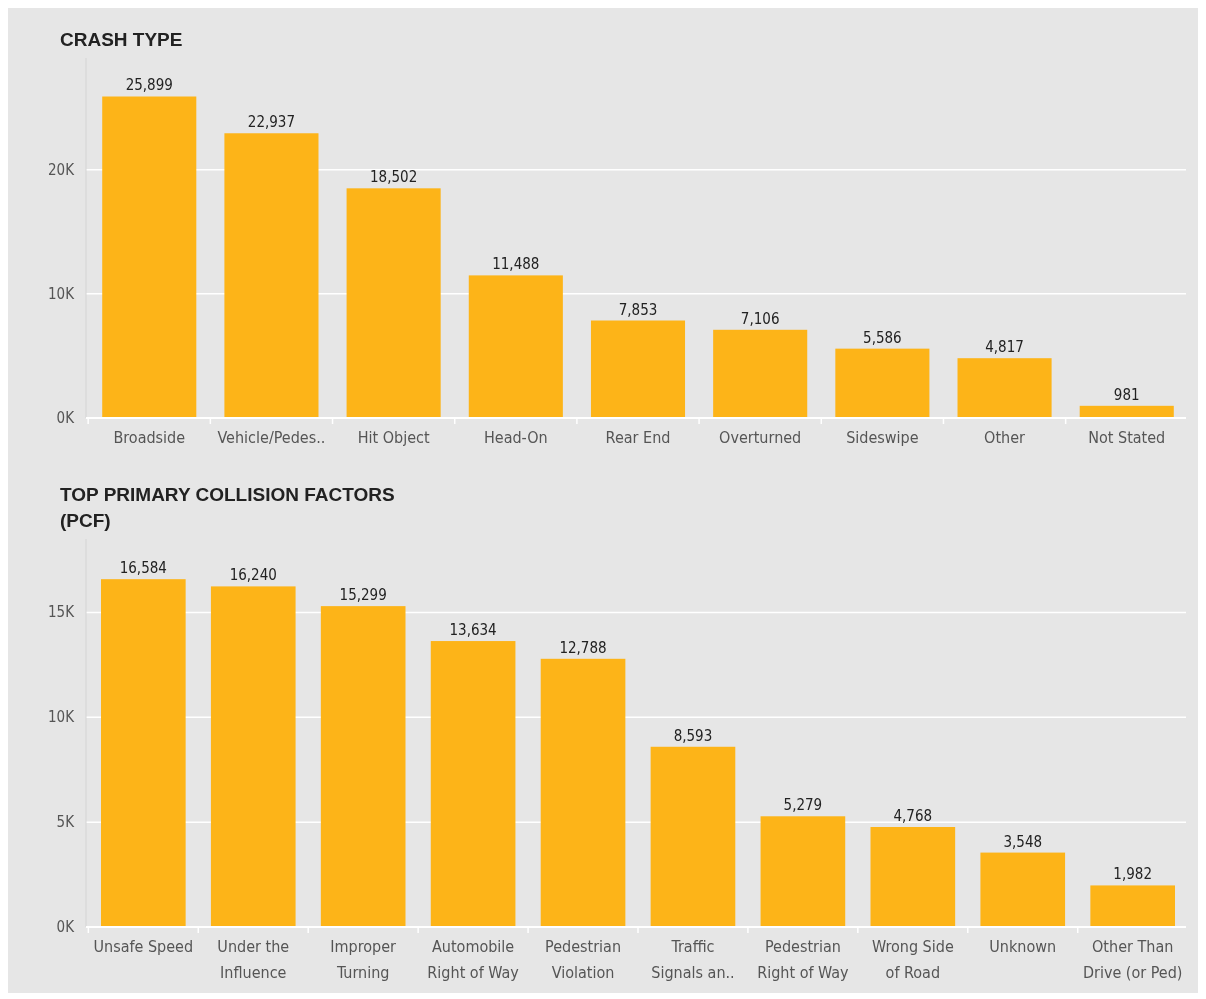 The image size is (1206, 999). What do you see at coordinates (227, 507) in the screenshot?
I see `chart-title: TOP PRIMARY COLLISION FACTORS (PCF)` at bounding box center [227, 507].